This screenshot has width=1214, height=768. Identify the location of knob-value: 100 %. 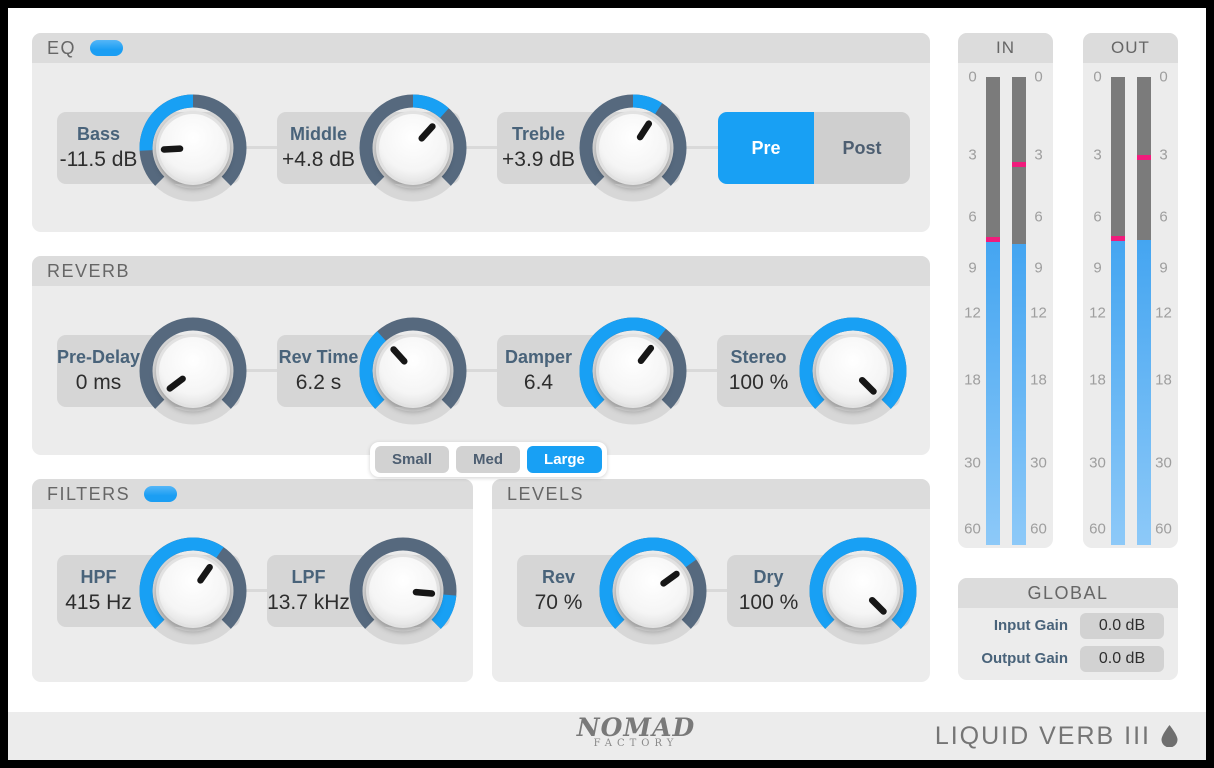
(758, 382).